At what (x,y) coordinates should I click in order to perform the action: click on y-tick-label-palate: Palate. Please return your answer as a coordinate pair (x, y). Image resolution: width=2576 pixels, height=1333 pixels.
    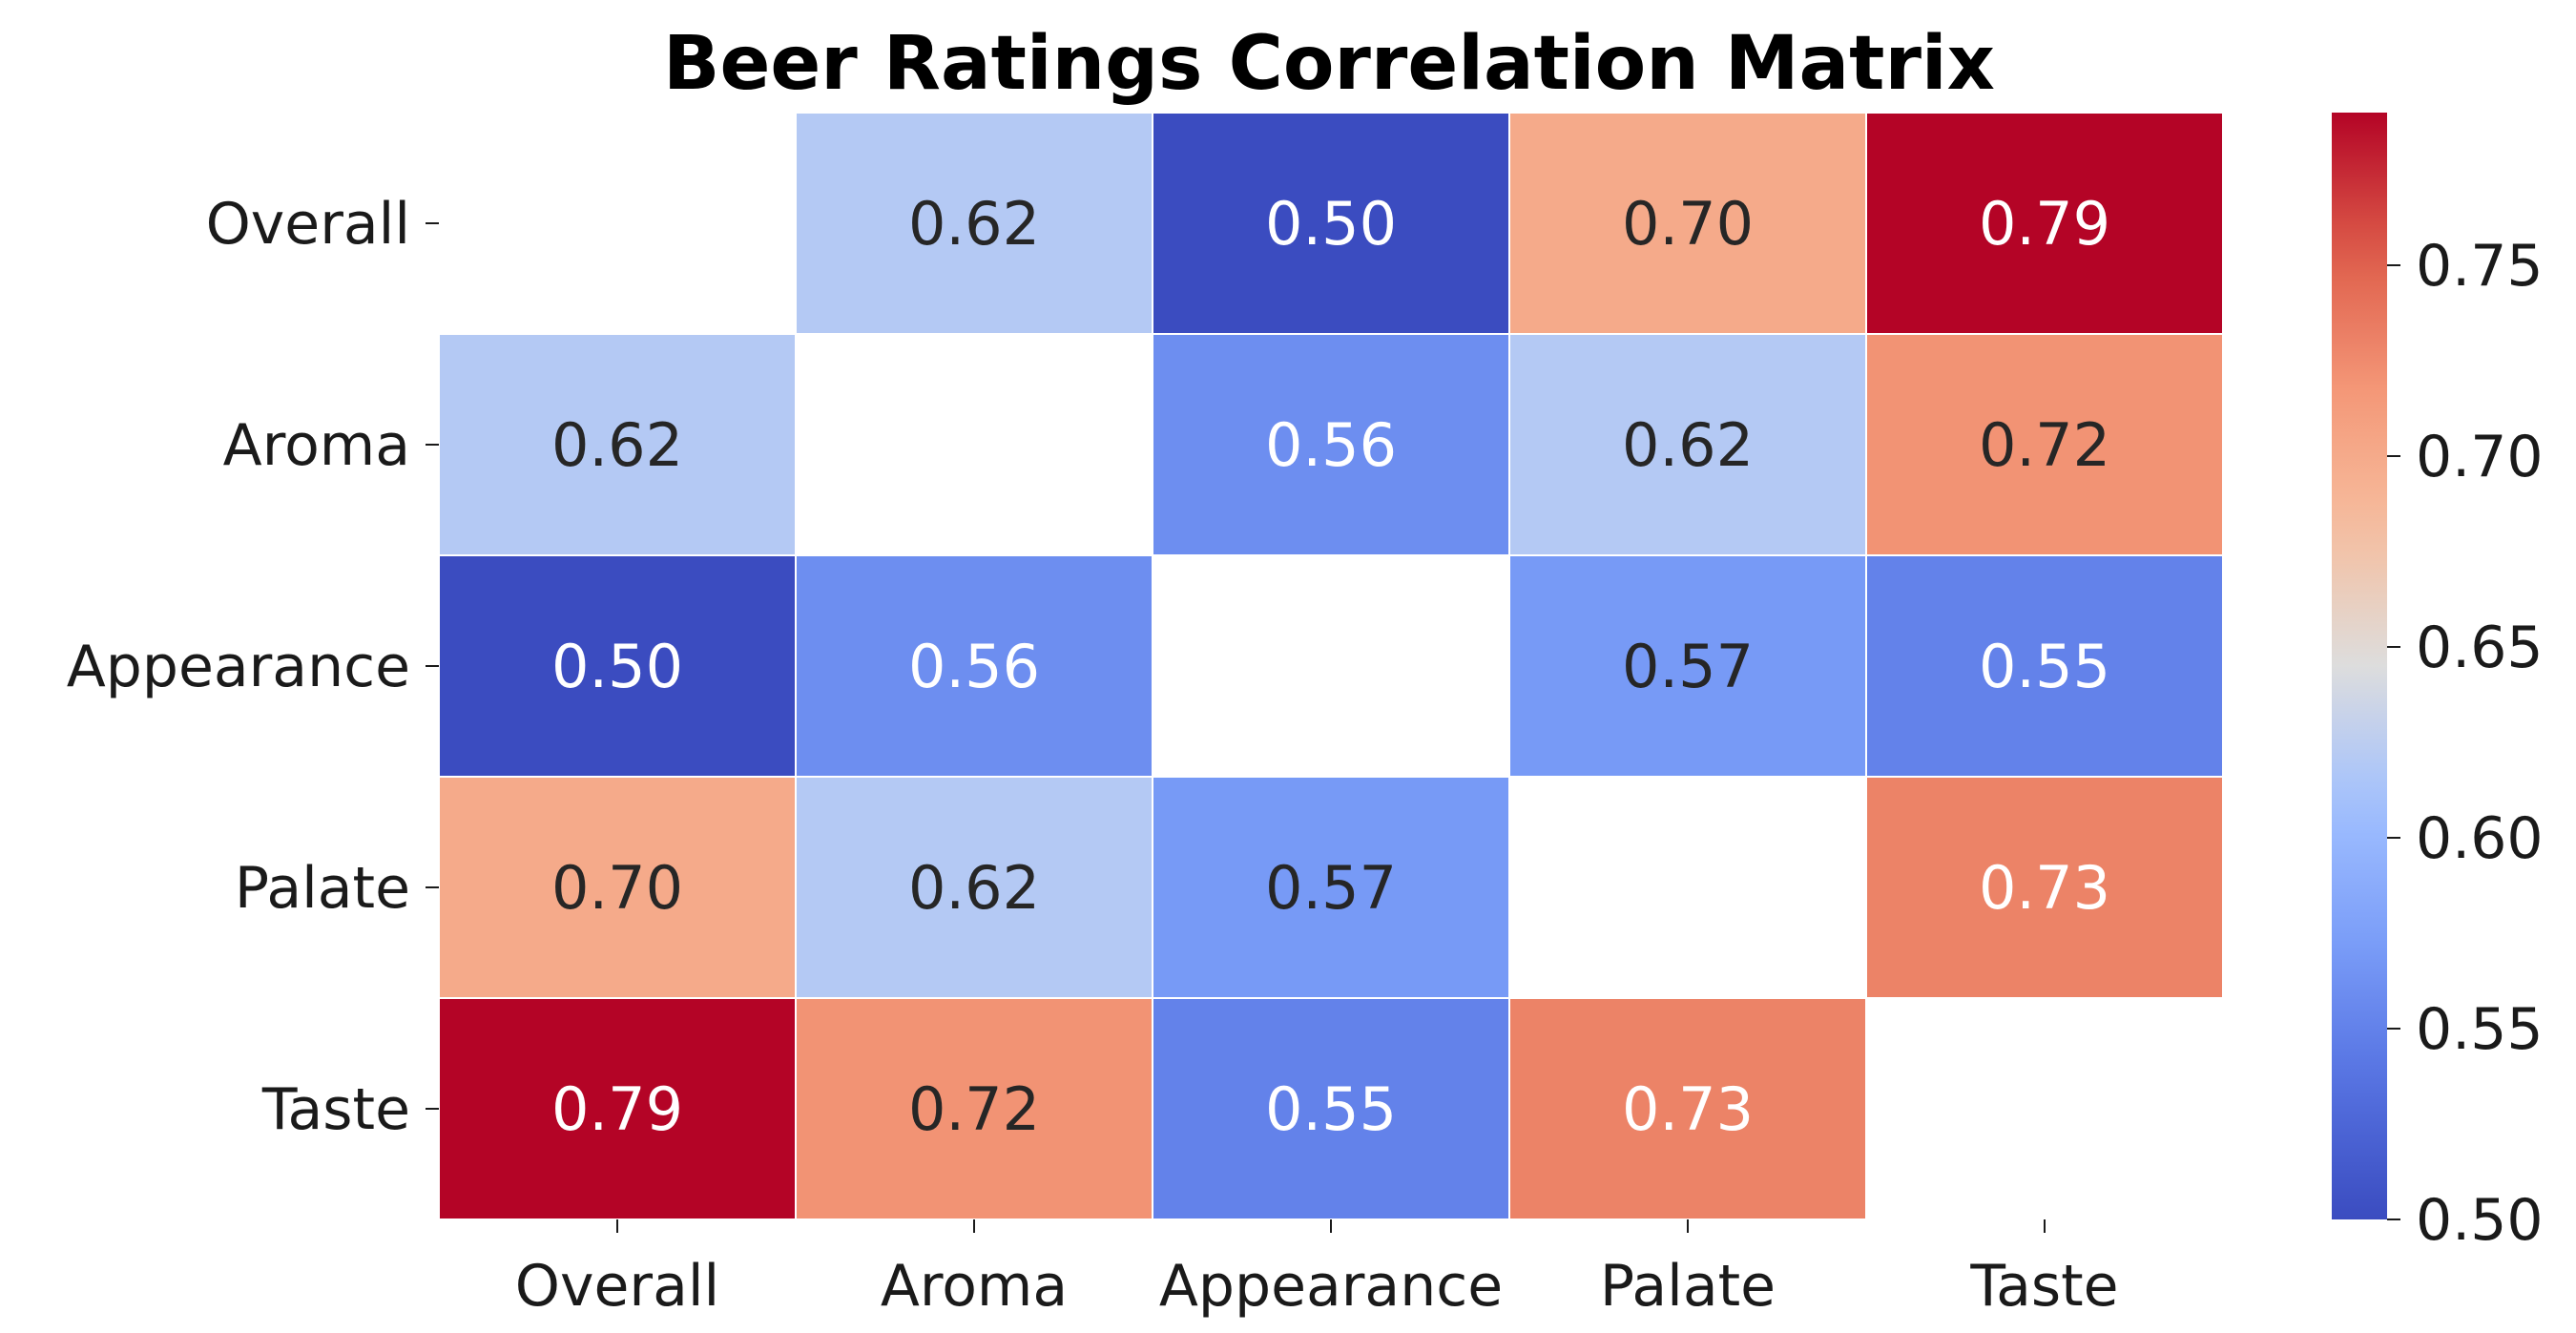
    Looking at the image, I should click on (322, 888).